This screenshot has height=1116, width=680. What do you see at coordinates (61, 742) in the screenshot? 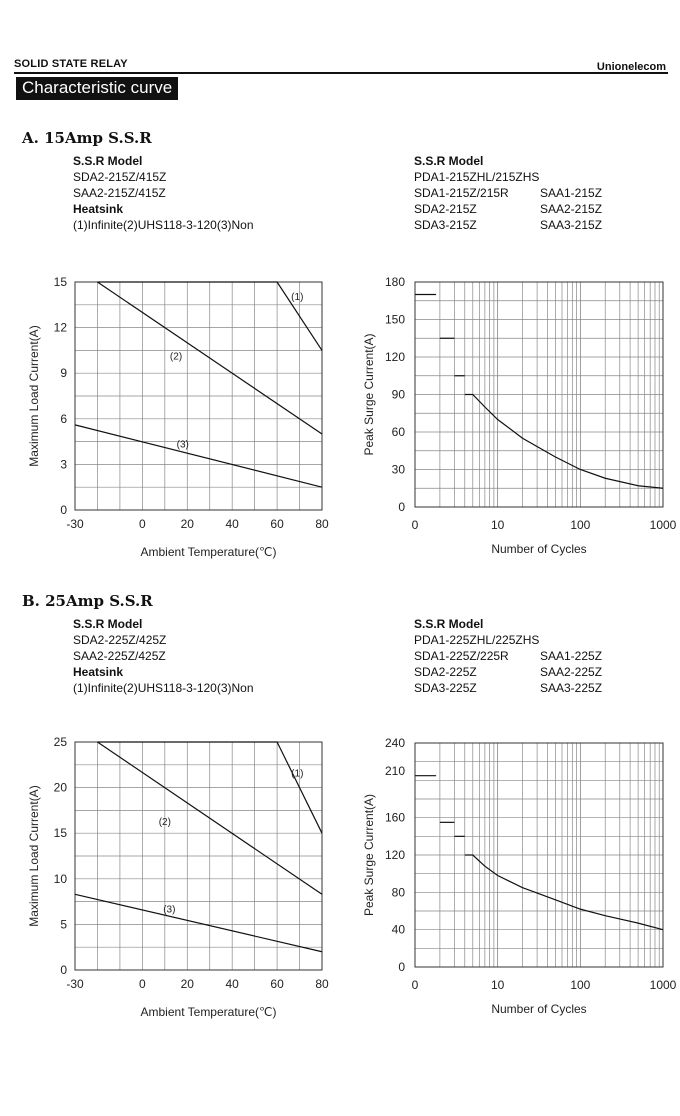
I see `y-tick-label: 25` at bounding box center [61, 742].